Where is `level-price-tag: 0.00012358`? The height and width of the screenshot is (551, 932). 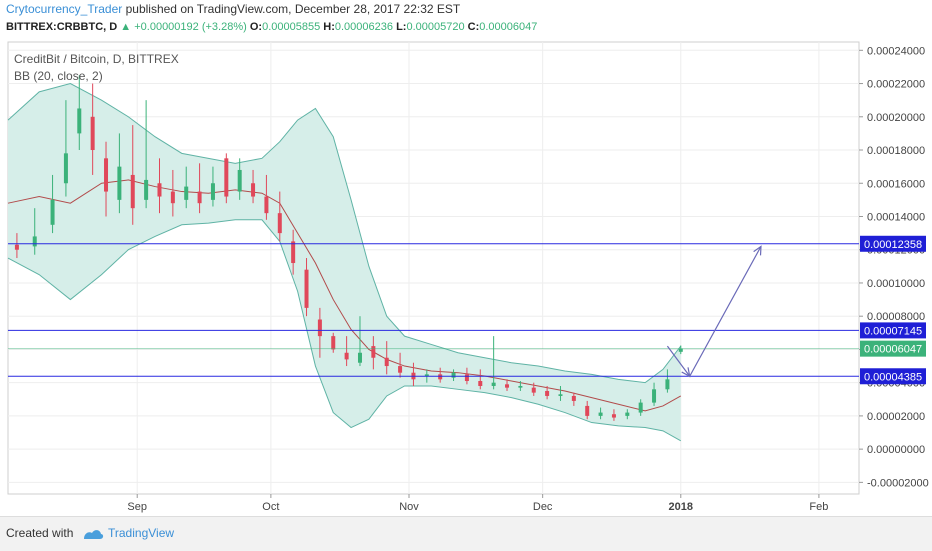
level-price-tag: 0.00012358 is located at coordinates (893, 245).